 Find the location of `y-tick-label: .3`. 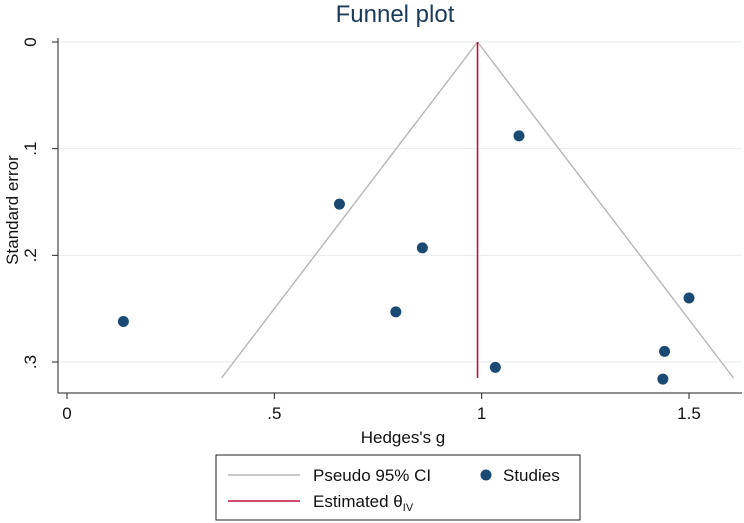

y-tick-label: .3 is located at coordinates (30, 362).